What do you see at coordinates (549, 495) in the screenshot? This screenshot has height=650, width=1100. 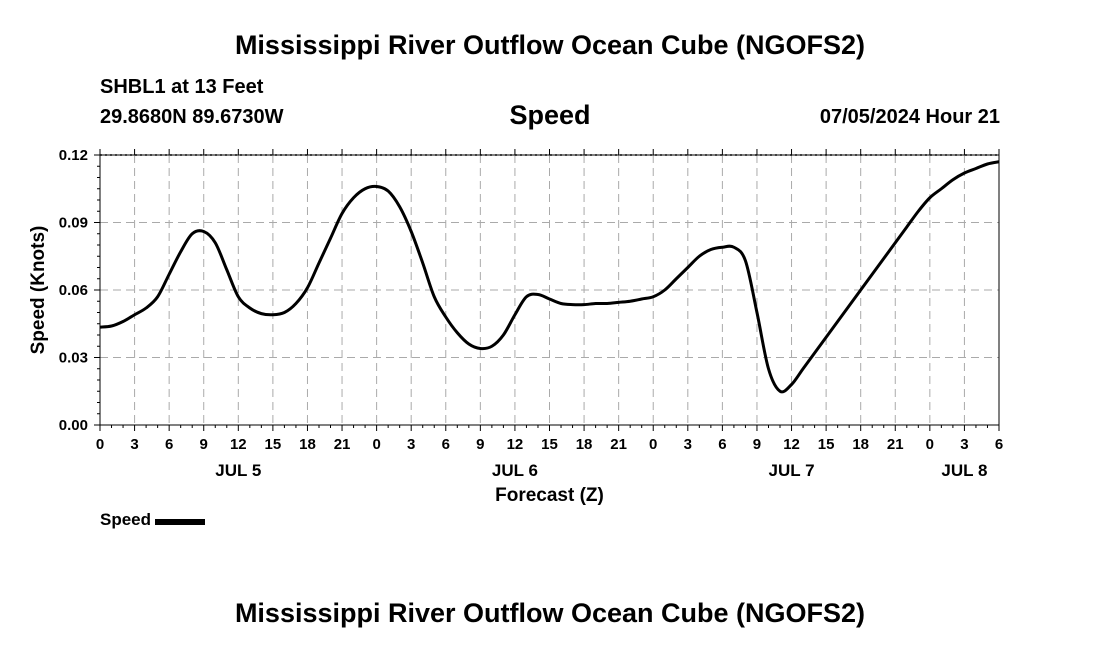 I see `x-axis-title: Forecast (Z)` at bounding box center [549, 495].